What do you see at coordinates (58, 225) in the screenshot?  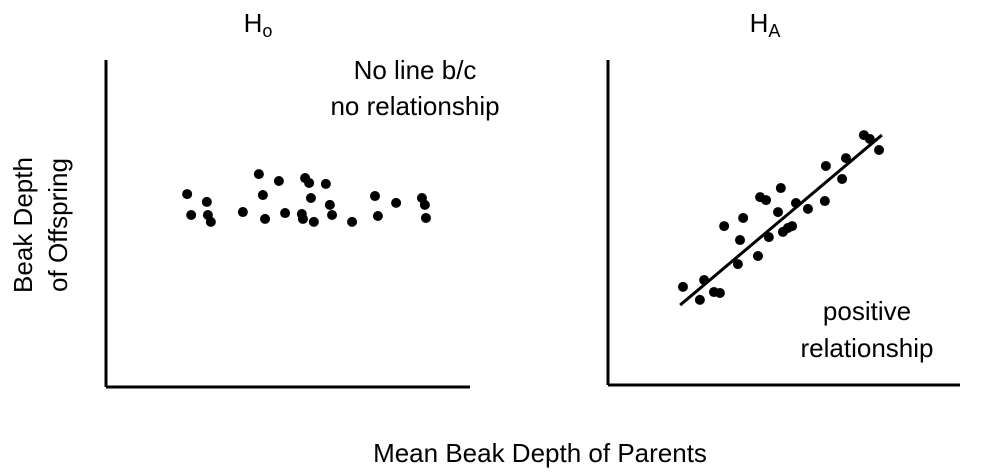 I see `y-axis-label: of Offspring` at bounding box center [58, 225].